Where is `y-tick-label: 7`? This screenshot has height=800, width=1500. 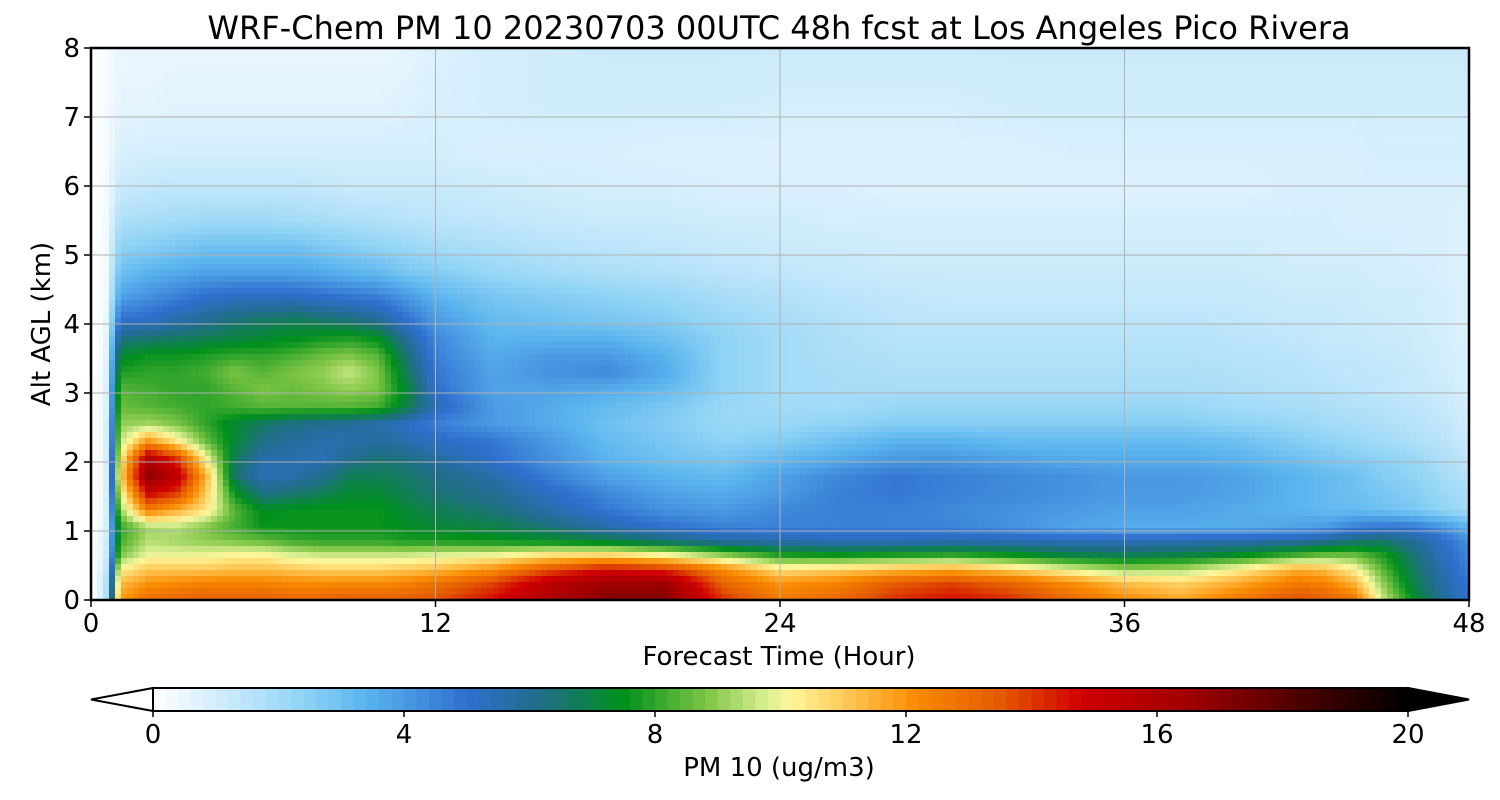 y-tick-label: 7 is located at coordinates (71, 118).